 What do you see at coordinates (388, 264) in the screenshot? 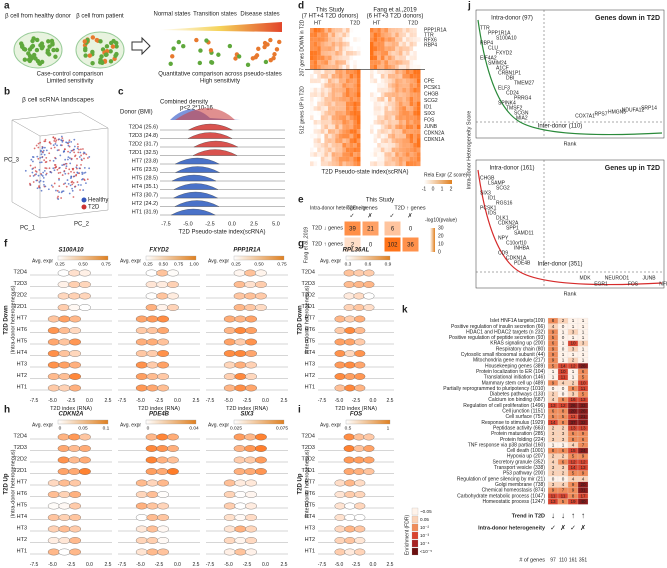
I see `label: 0.9` at bounding box center [388, 264].